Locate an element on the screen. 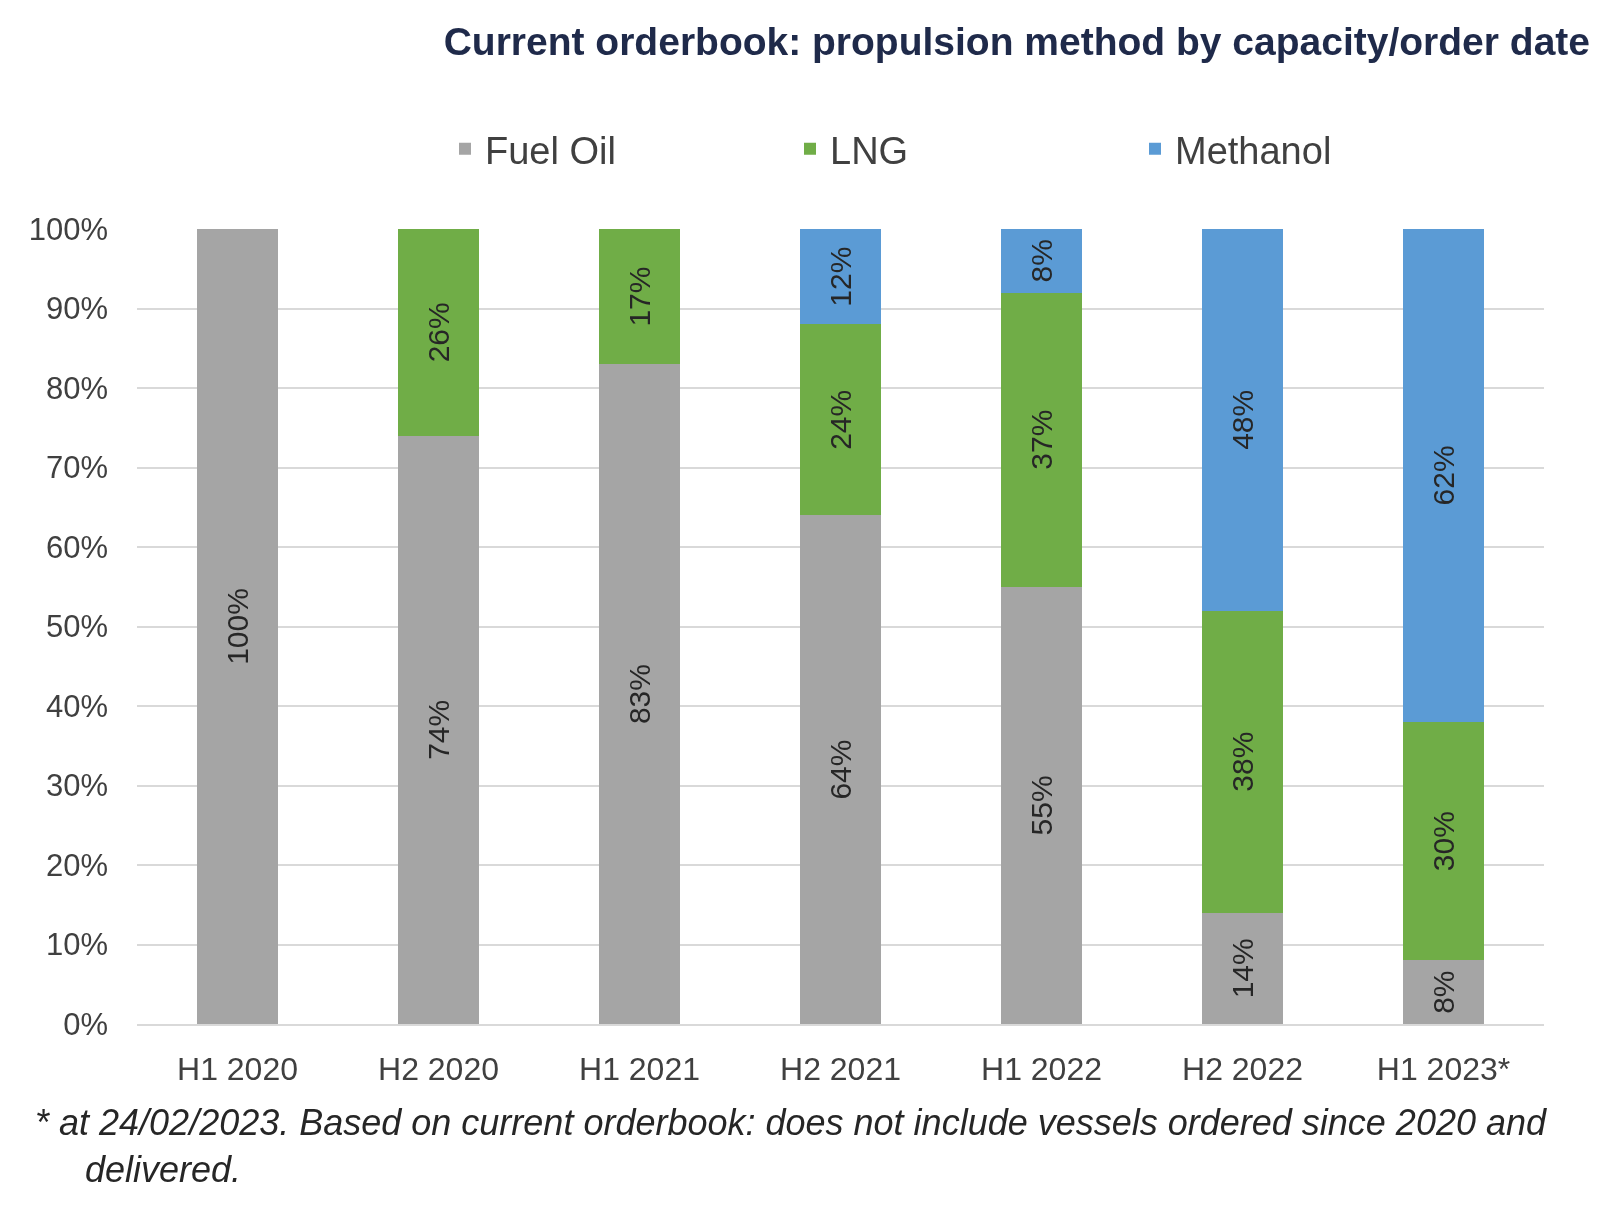 This screenshot has height=1215, width=1598. data-label: 100% is located at coordinates (237, 626).